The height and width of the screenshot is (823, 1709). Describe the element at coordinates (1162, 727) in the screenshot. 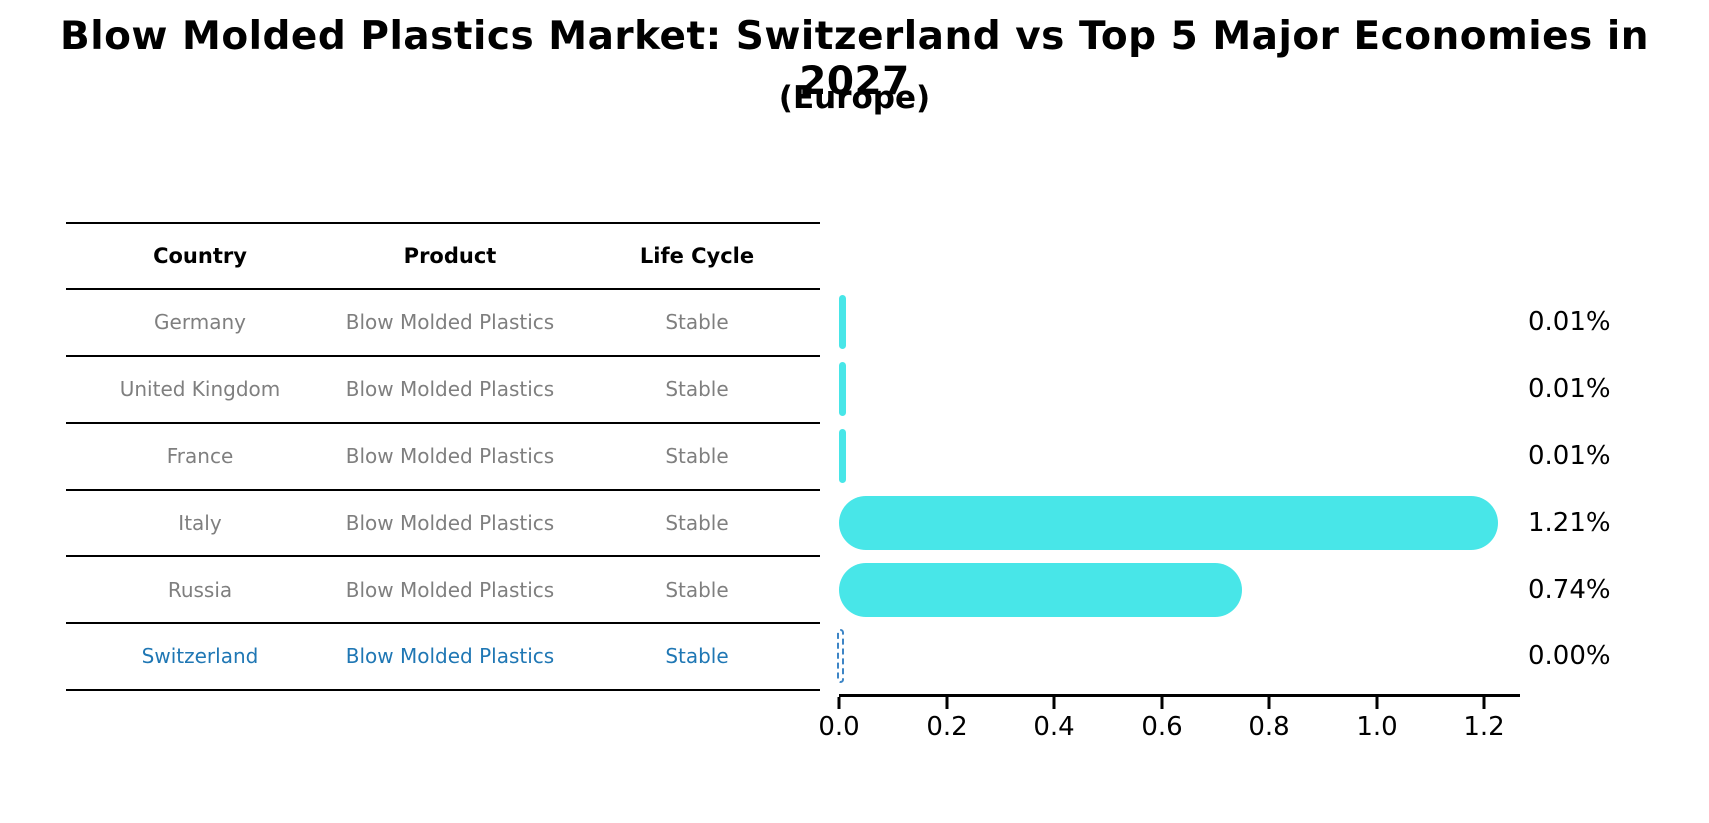

I see `x-axis-tick-label: 0.6` at that location.